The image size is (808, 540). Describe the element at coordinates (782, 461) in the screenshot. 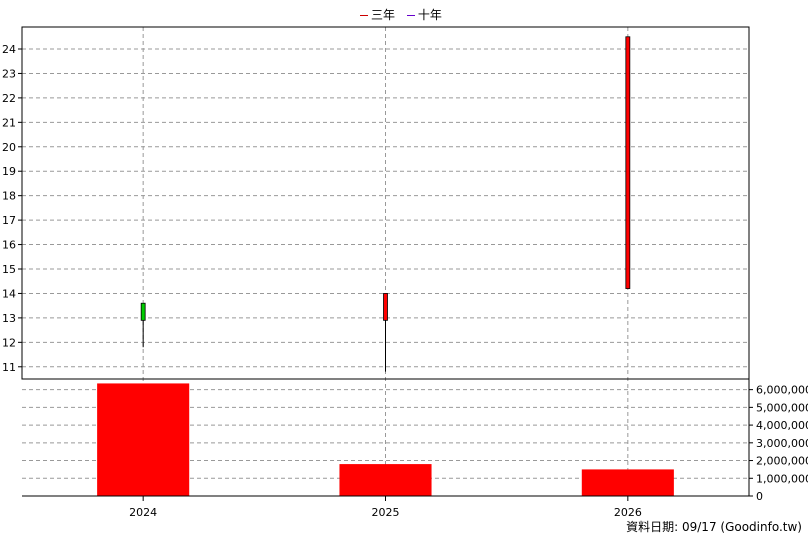

I see `volume-tick-label: 2,000,000` at that location.